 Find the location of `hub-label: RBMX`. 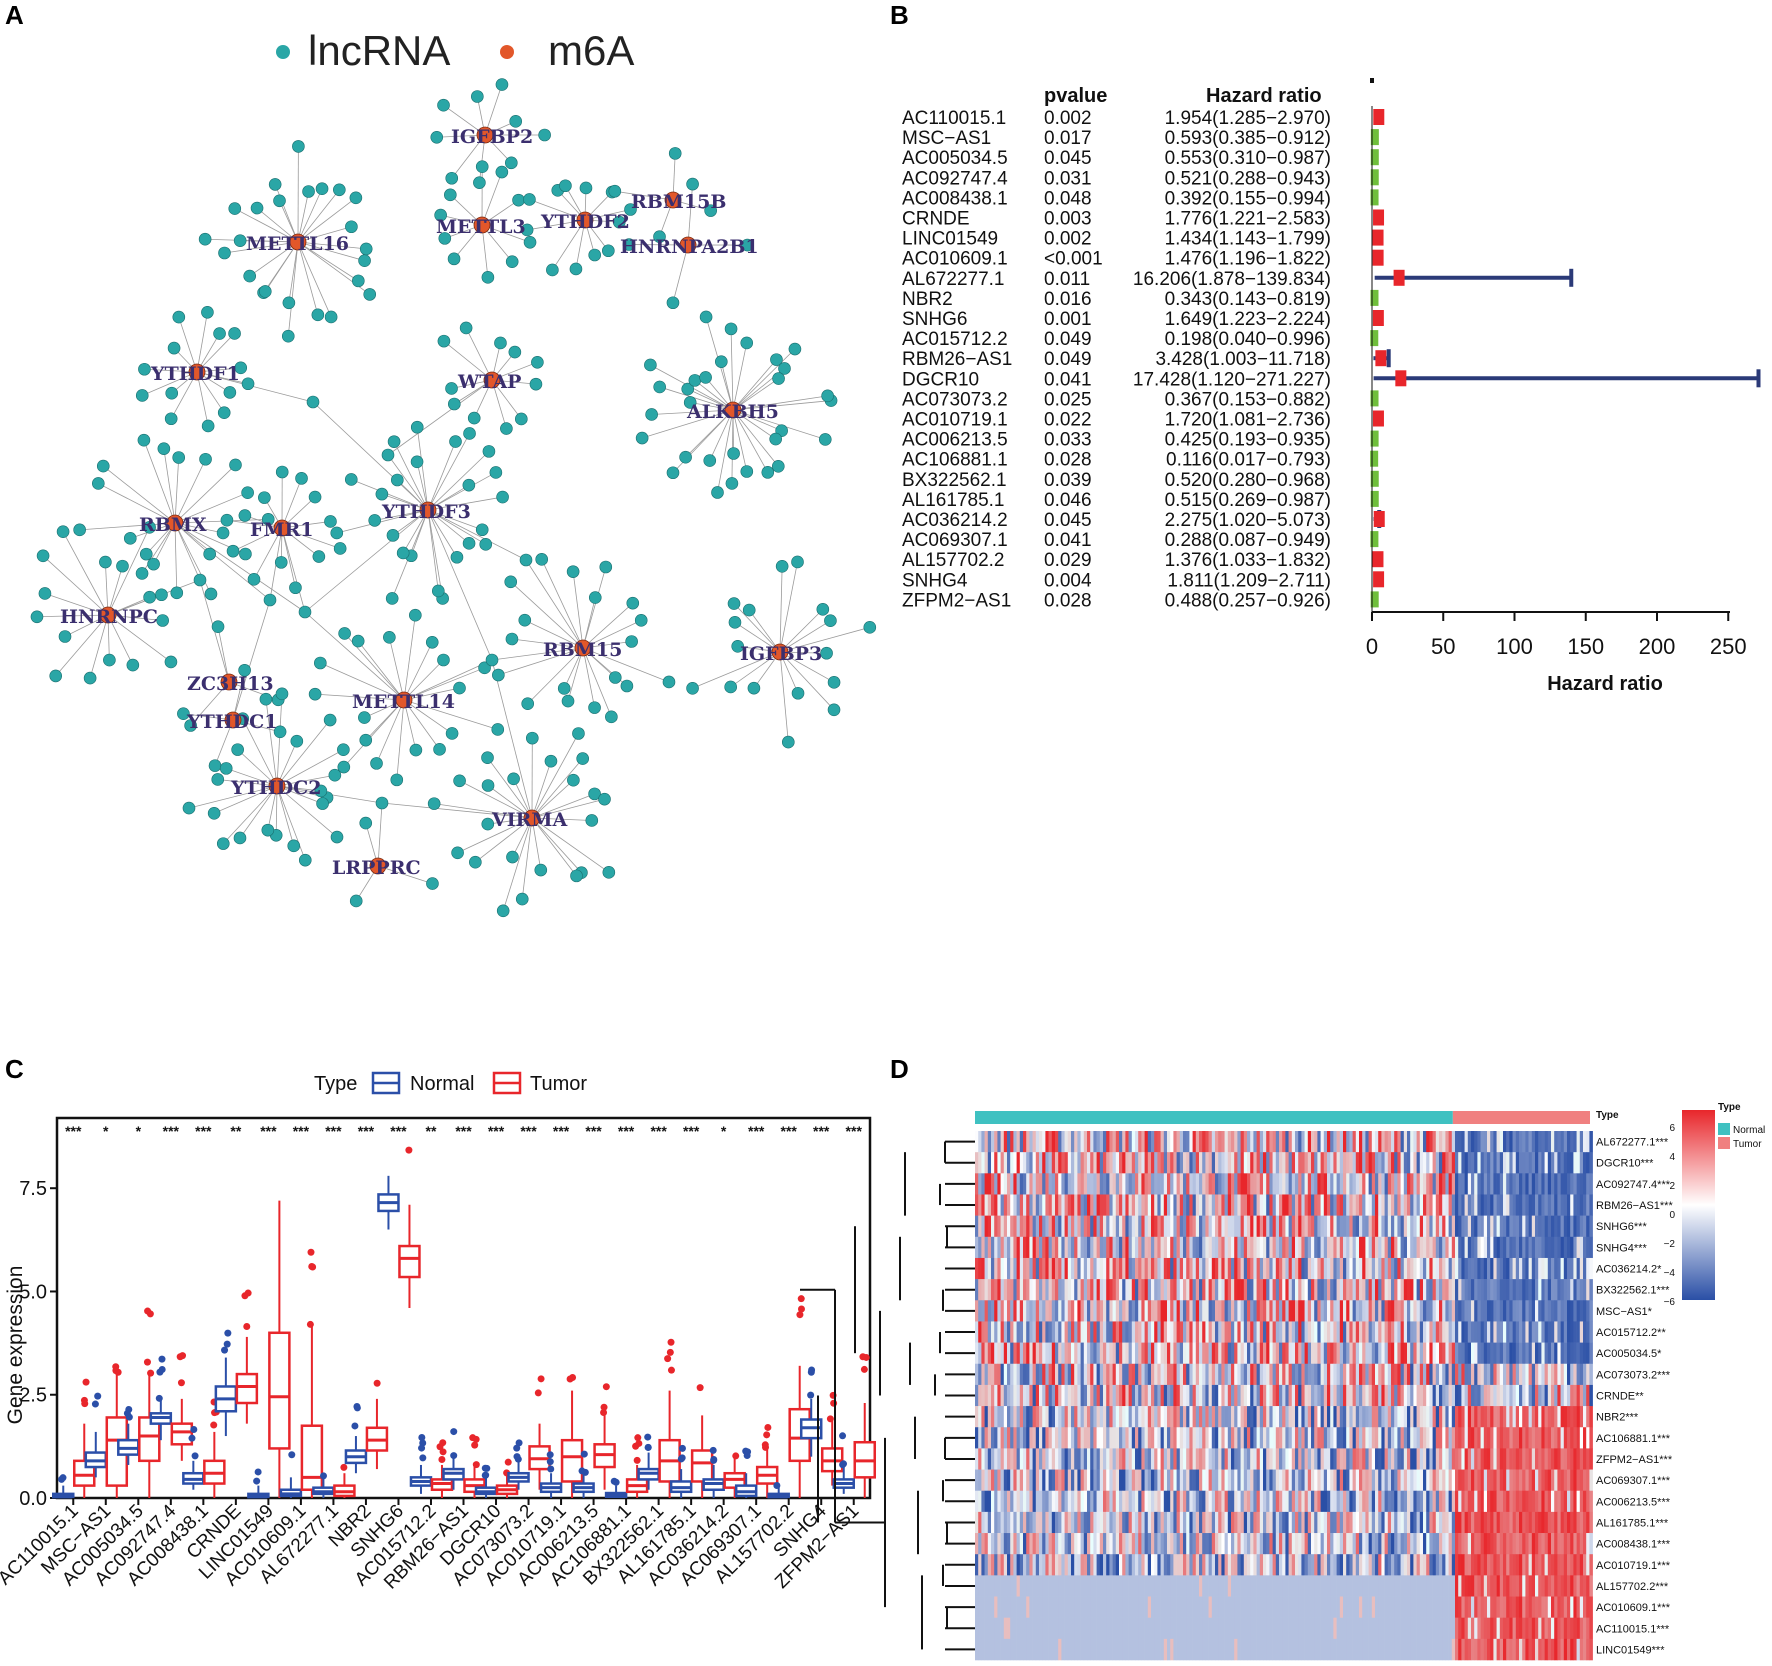

hub-label: RBMX is located at coordinates (173, 525).